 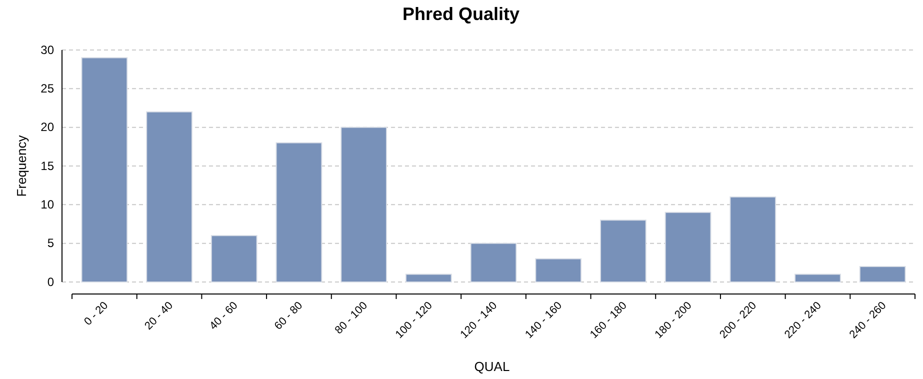 What do you see at coordinates (289, 316) in the screenshot?
I see `x-tick-label: 60 - 80` at bounding box center [289, 316].